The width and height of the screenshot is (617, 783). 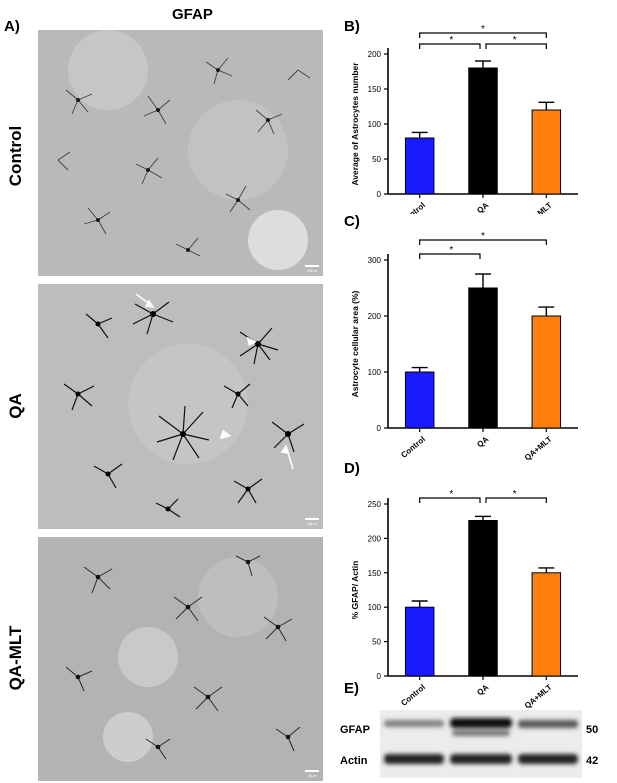 I want to click on panel-d-letter: D), so click(x=352, y=468).